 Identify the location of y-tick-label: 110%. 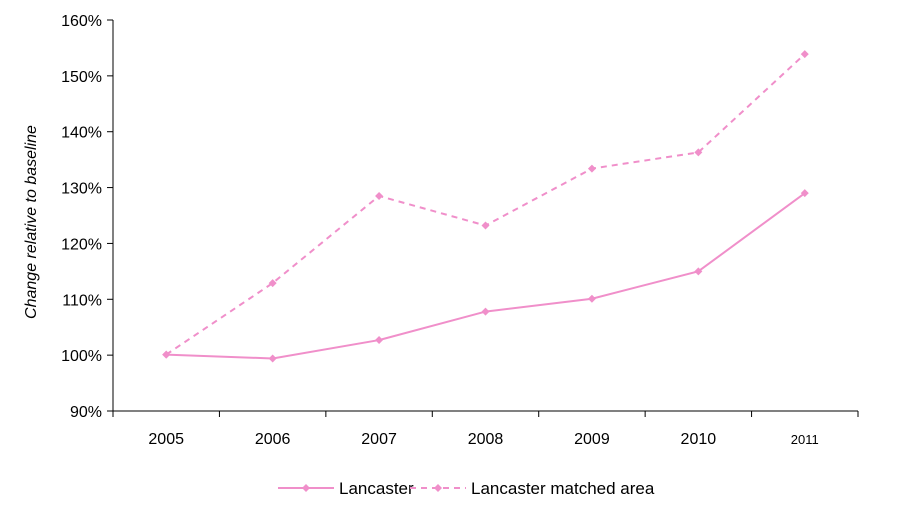
(82, 300).